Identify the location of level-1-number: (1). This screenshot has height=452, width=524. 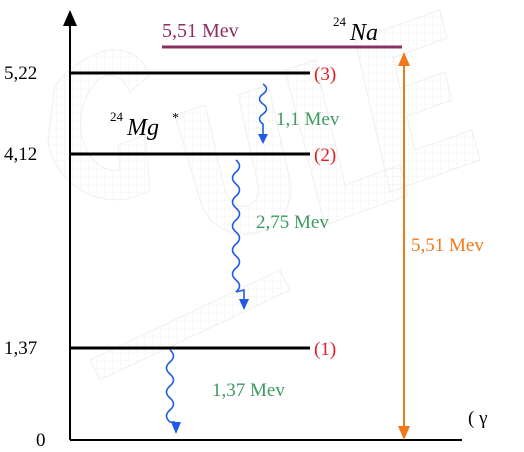
(325, 349).